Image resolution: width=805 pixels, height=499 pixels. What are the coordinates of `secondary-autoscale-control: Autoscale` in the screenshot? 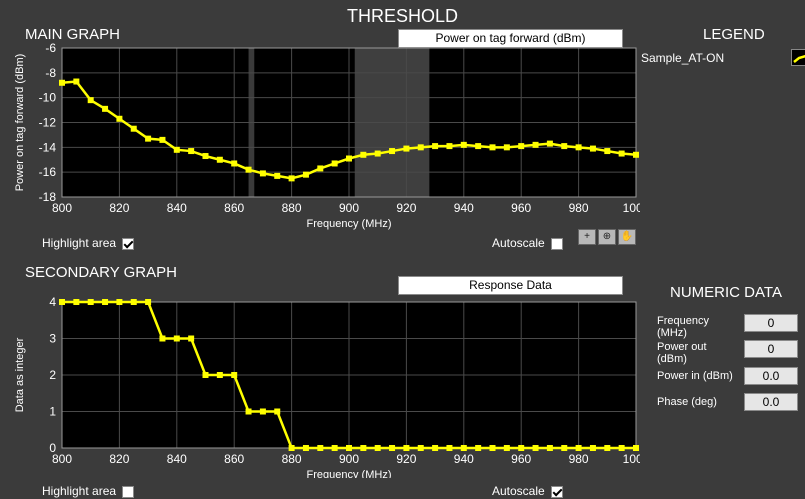 It's located at (528, 491).